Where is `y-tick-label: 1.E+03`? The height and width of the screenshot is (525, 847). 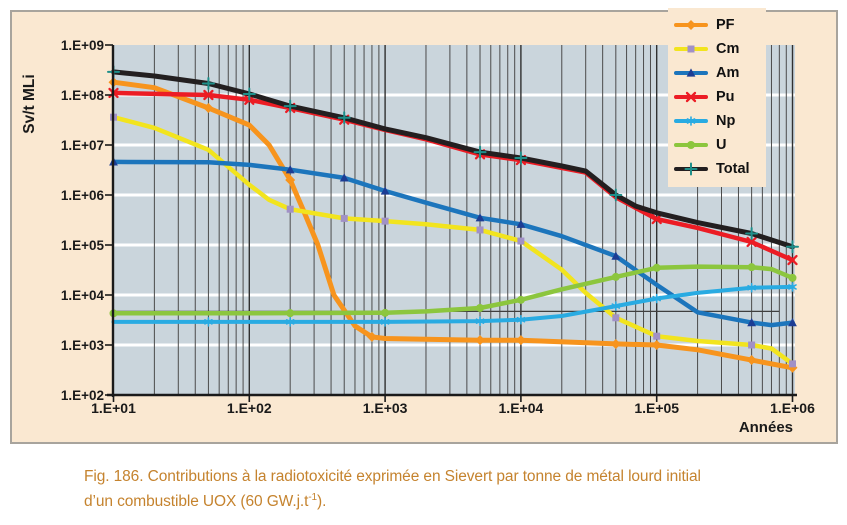
y-tick-label: 1.E+03 is located at coordinates (83, 345).